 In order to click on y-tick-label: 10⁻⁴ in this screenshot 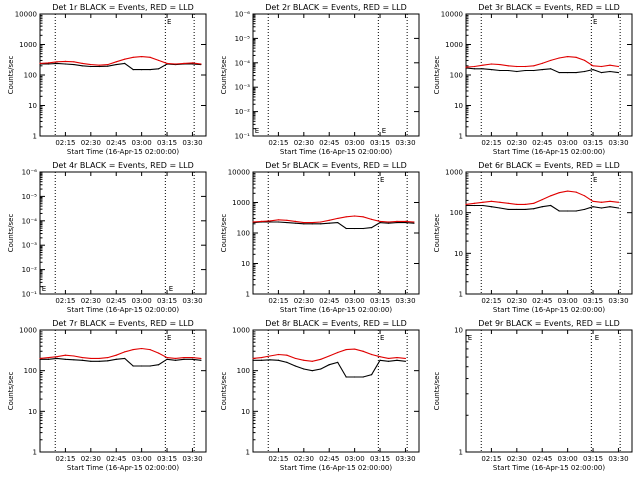, I will do `click(243, 63)`.